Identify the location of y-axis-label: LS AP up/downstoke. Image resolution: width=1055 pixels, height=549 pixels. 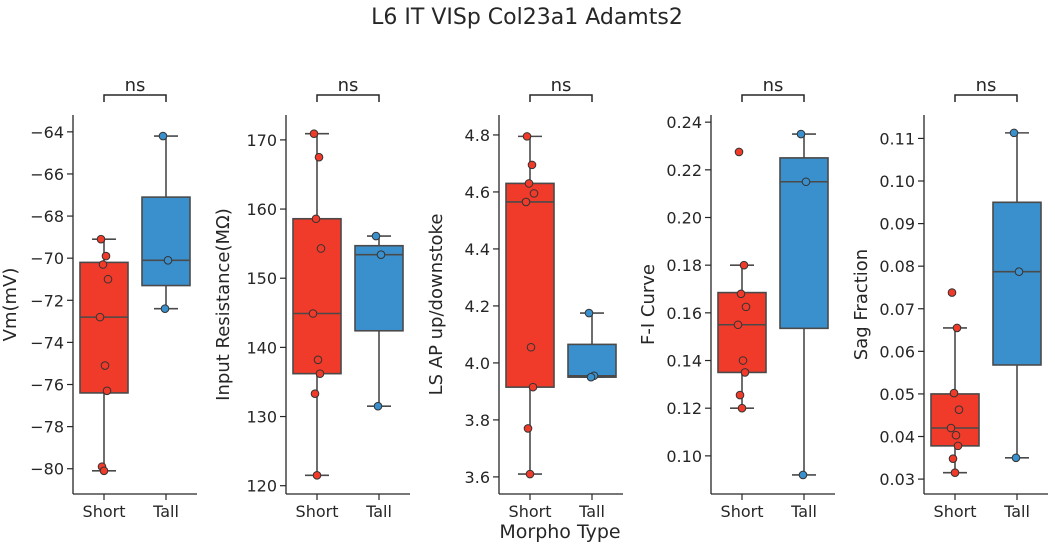
(436, 305).